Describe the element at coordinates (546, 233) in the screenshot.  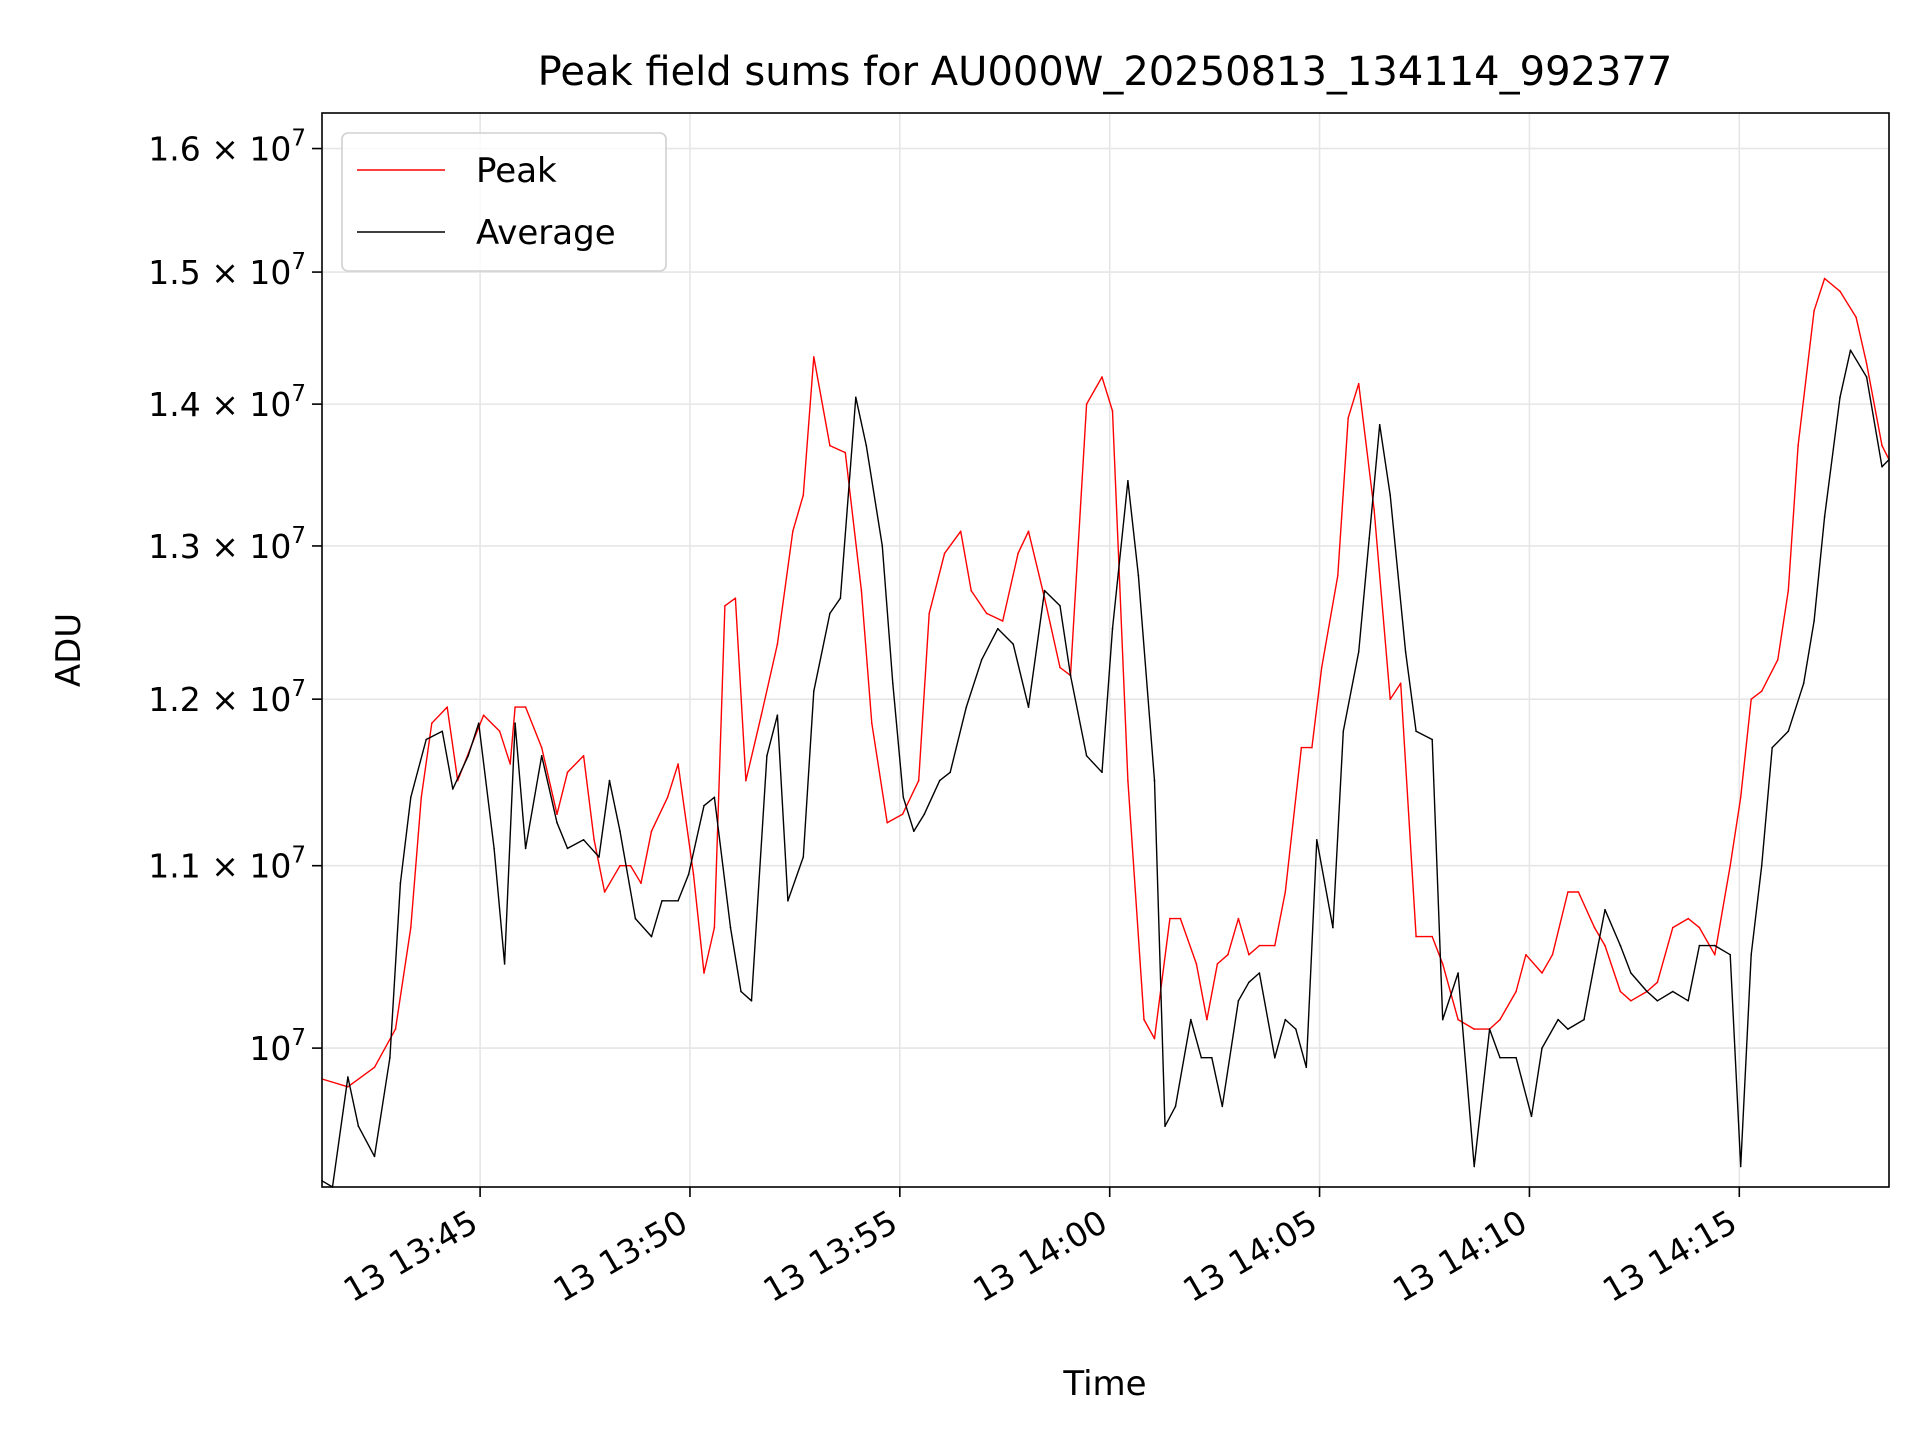
I see `legend-label-average: Average` at that location.